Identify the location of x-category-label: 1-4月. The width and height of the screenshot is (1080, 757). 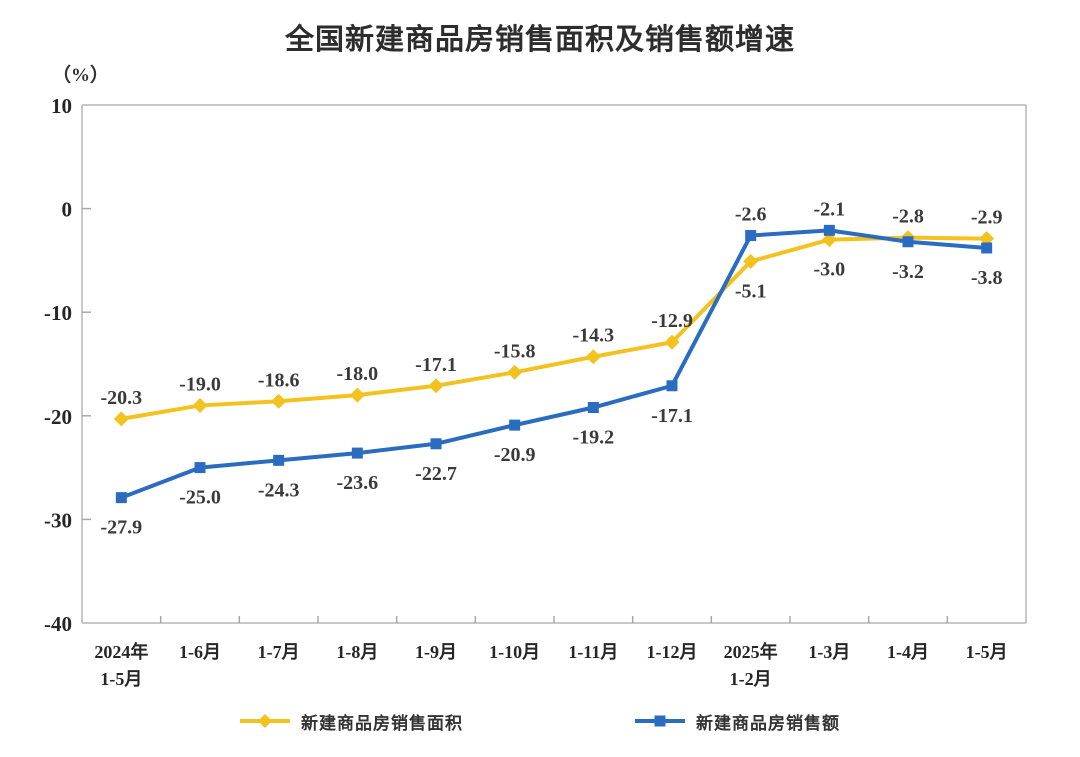
(908, 652).